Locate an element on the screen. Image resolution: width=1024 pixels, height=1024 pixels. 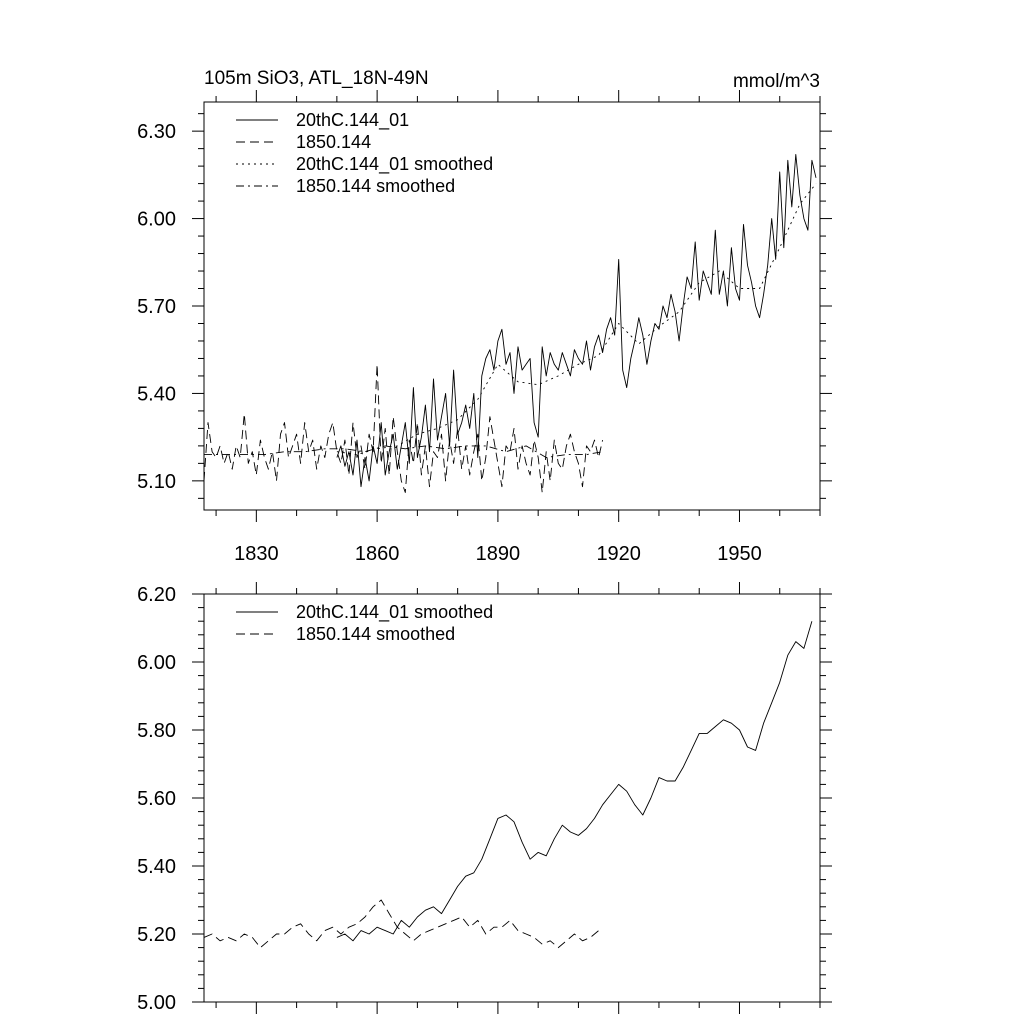
x-tick-label: 1890 is located at coordinates (498, 554).